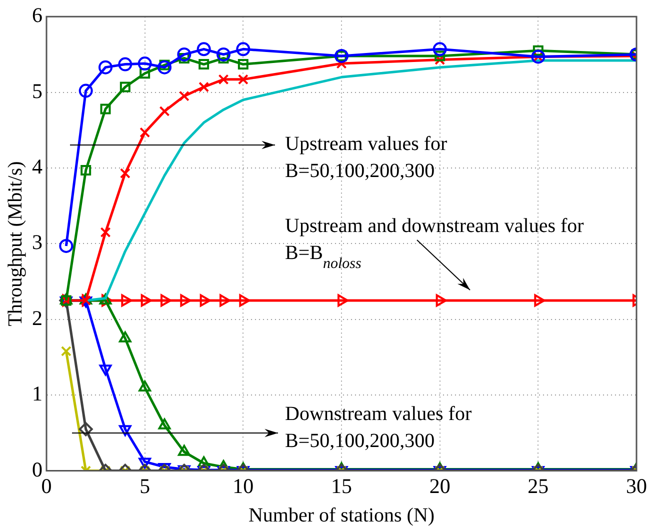 The height and width of the screenshot is (528, 651). Describe the element at coordinates (15, 243) in the screenshot. I see `y-axis-title: Throughput (Mbit/s)` at that location.